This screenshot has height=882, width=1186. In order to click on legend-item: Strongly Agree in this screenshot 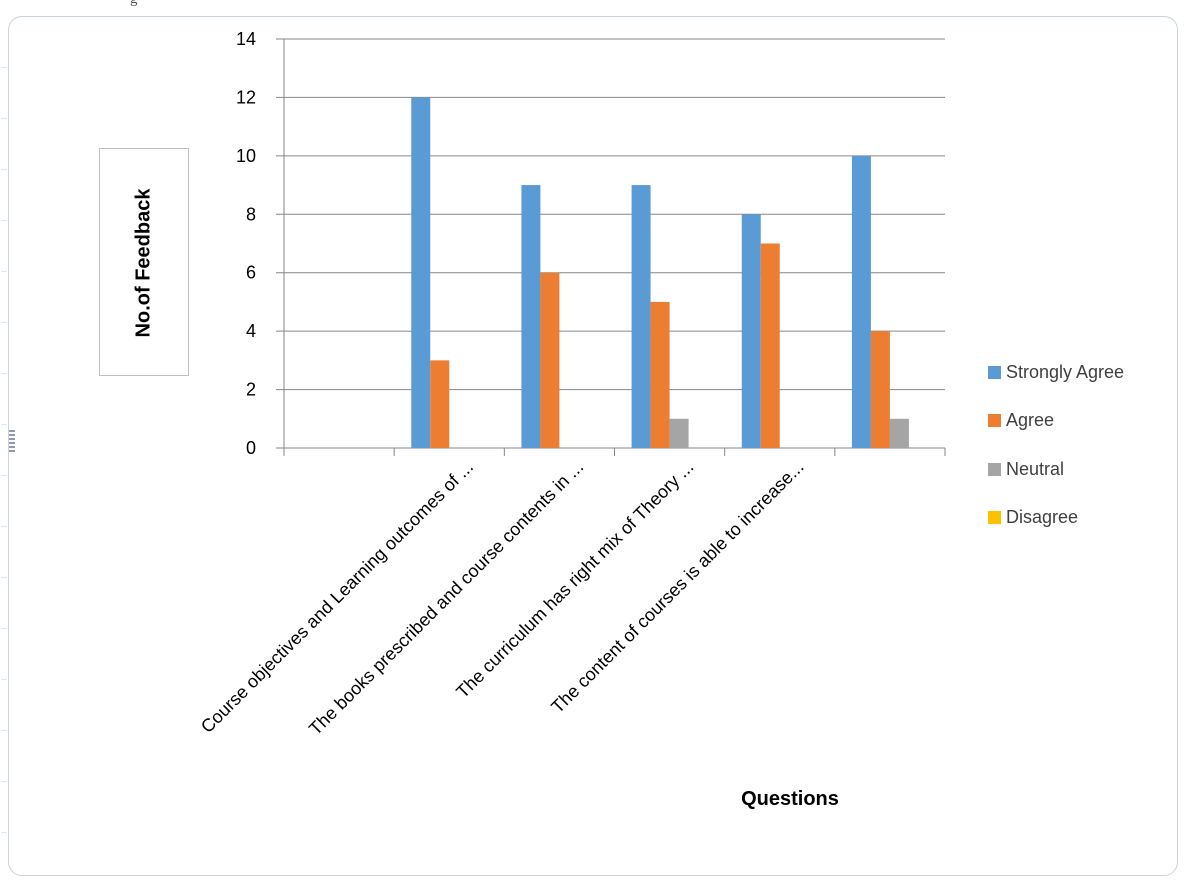, I will do `click(1083, 372)`.